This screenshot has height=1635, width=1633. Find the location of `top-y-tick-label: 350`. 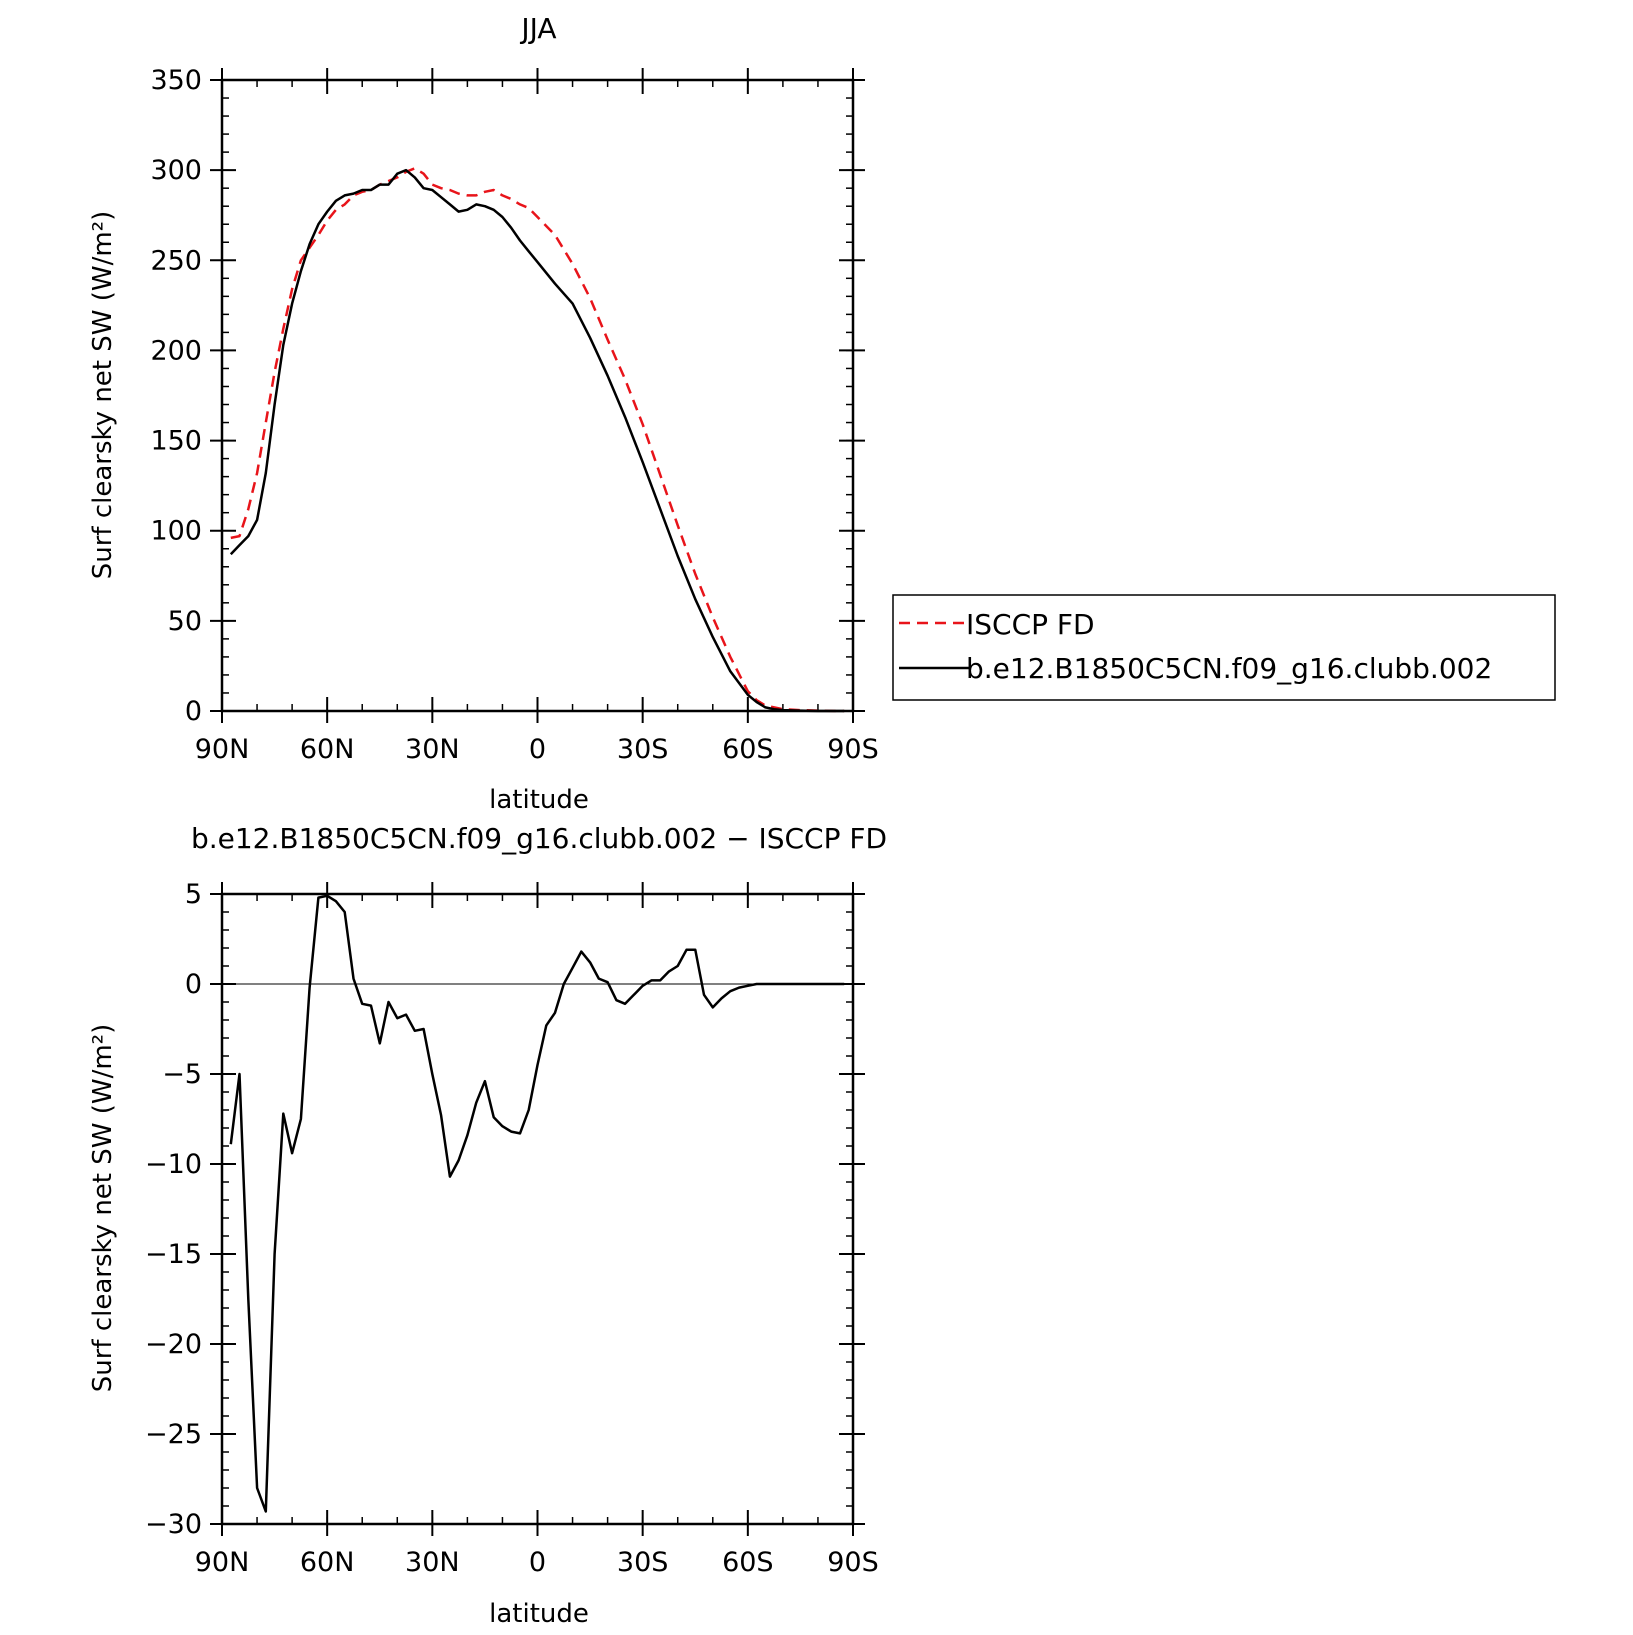

top-y-tick-label: 350 is located at coordinates (176, 80).